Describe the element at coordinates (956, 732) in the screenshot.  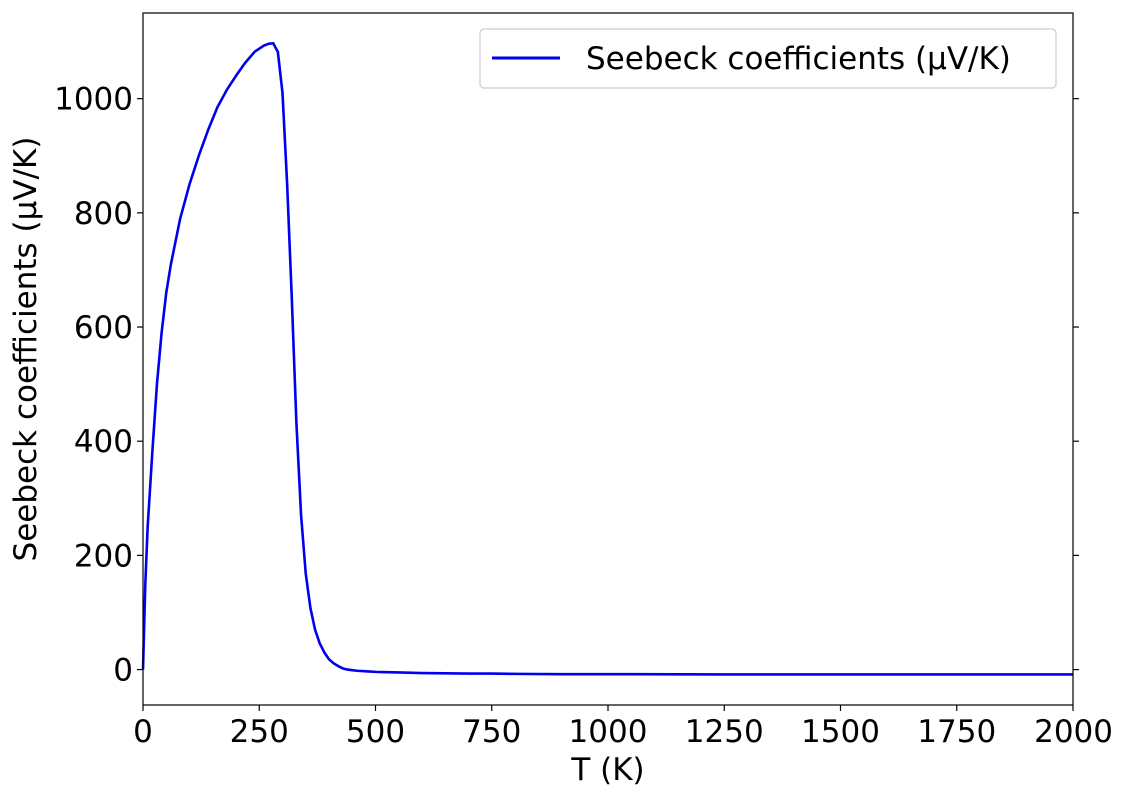
I see `x-tick-label: 1750` at that location.